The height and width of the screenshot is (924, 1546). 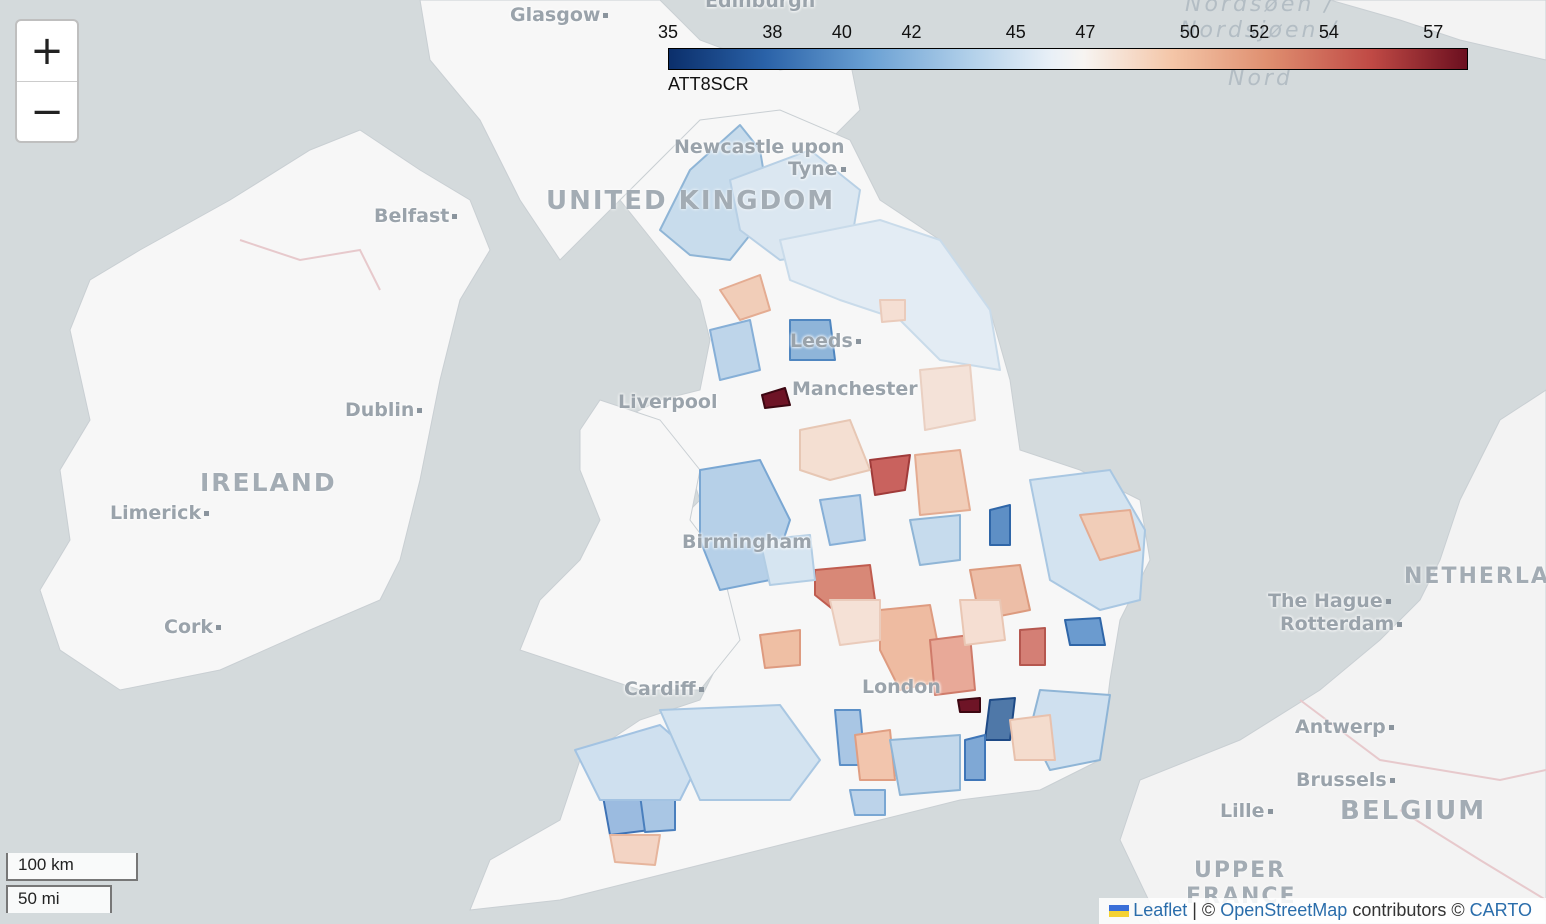 What do you see at coordinates (1500, 910) in the screenshot?
I see `carto-link: CARTO` at bounding box center [1500, 910].